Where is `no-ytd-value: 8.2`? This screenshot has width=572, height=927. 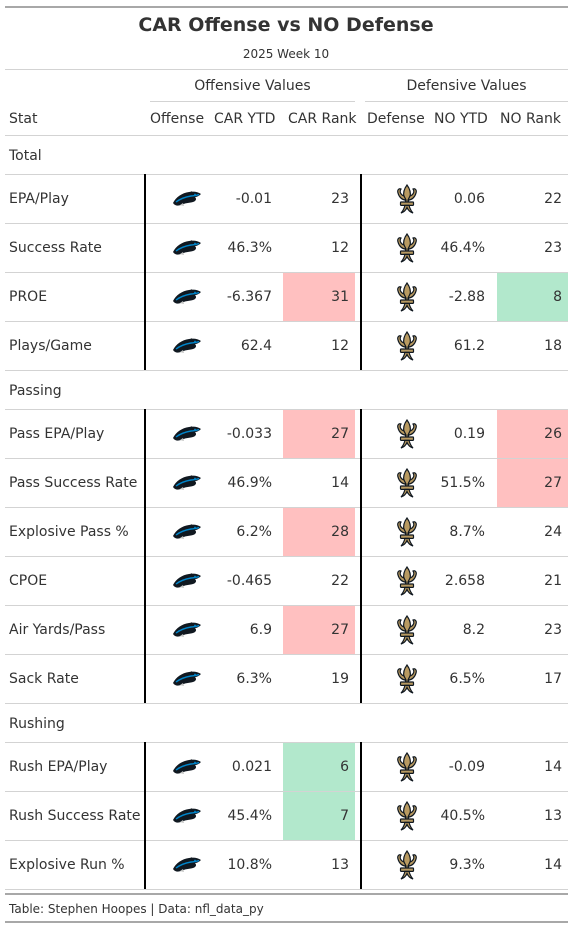
no-ytd-value: 8.2 is located at coordinates (473, 630).